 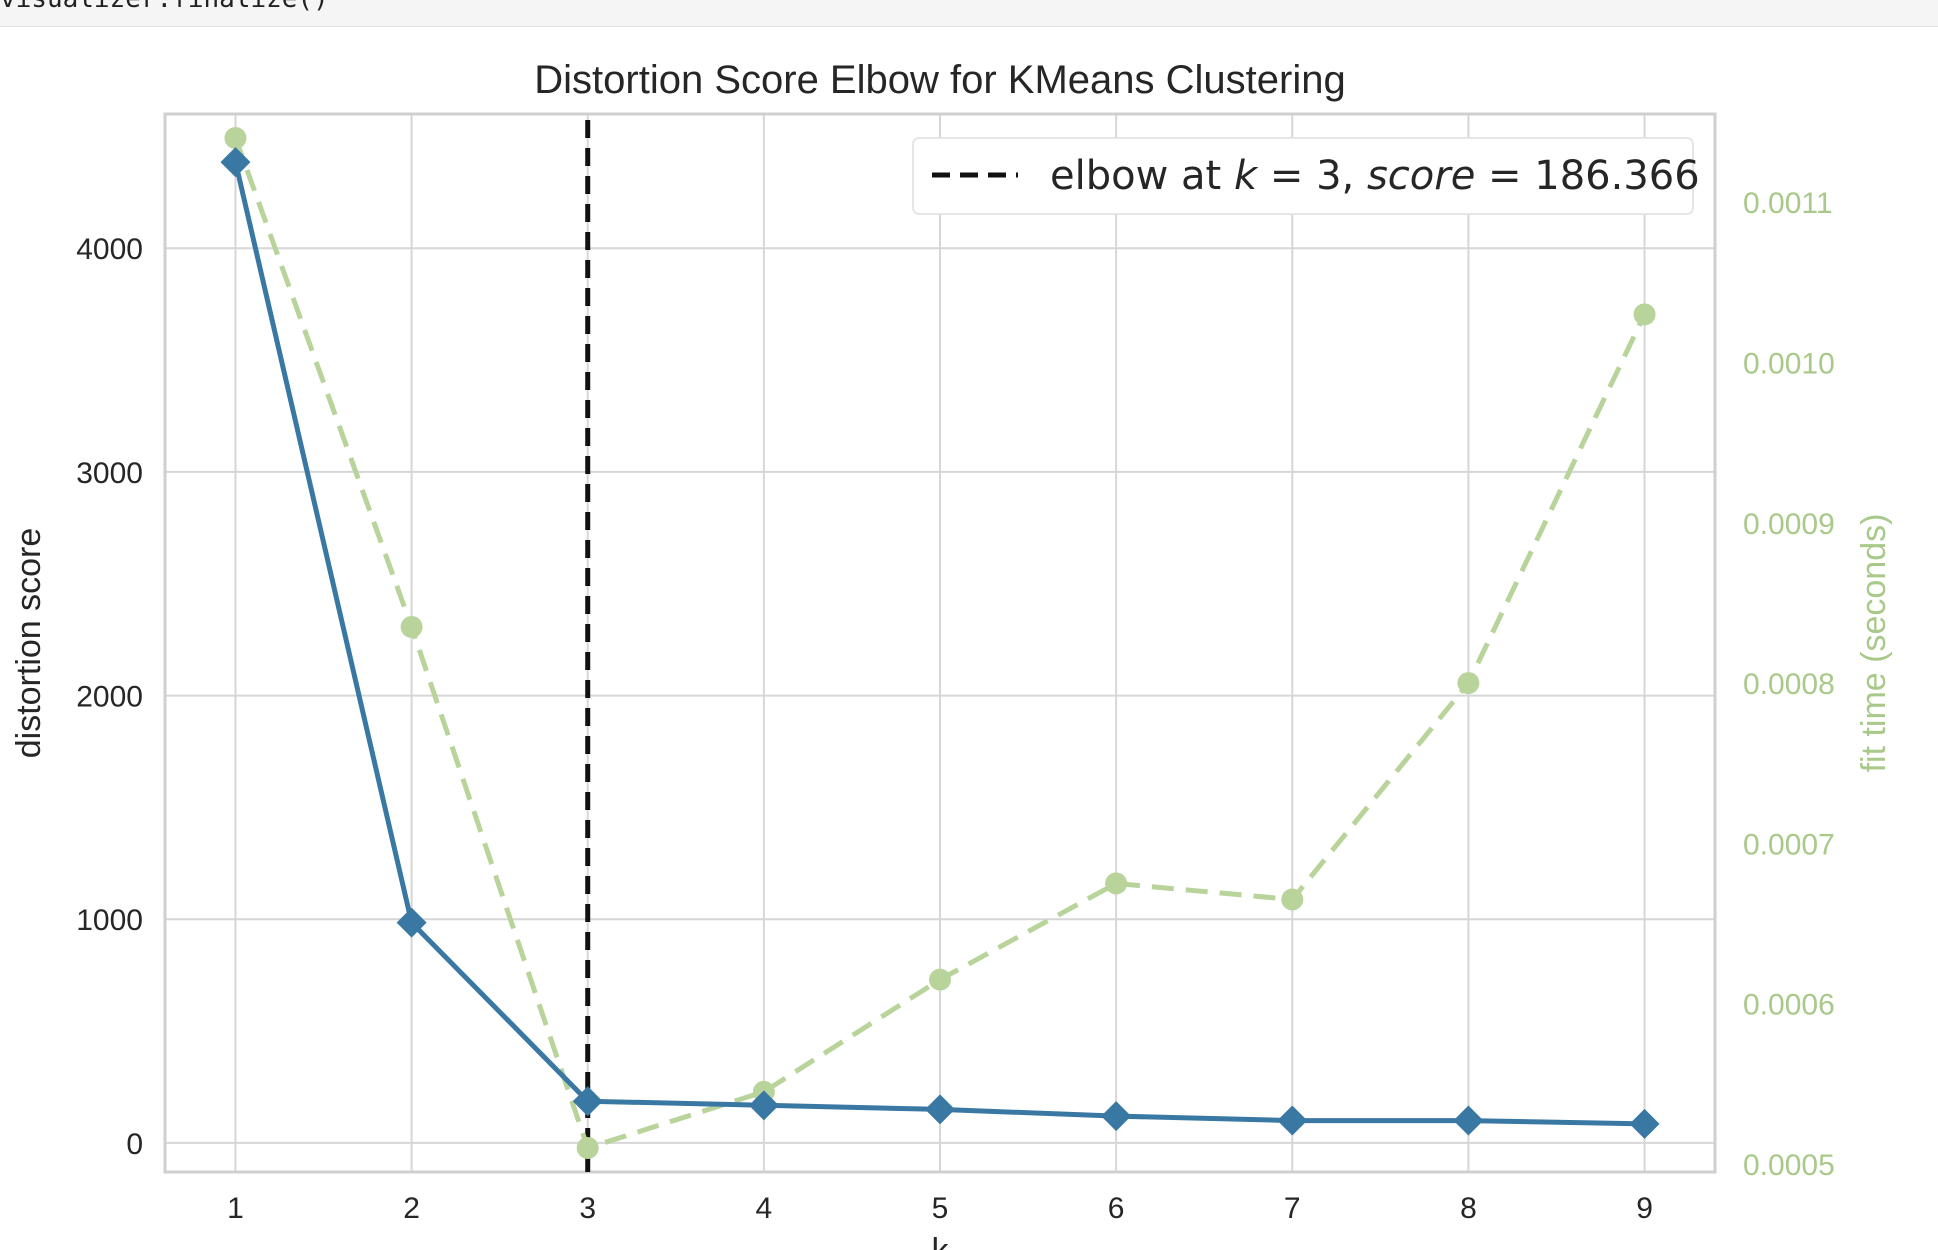 I want to click on legend-score-symbol: score, so click(x=1421, y=176).